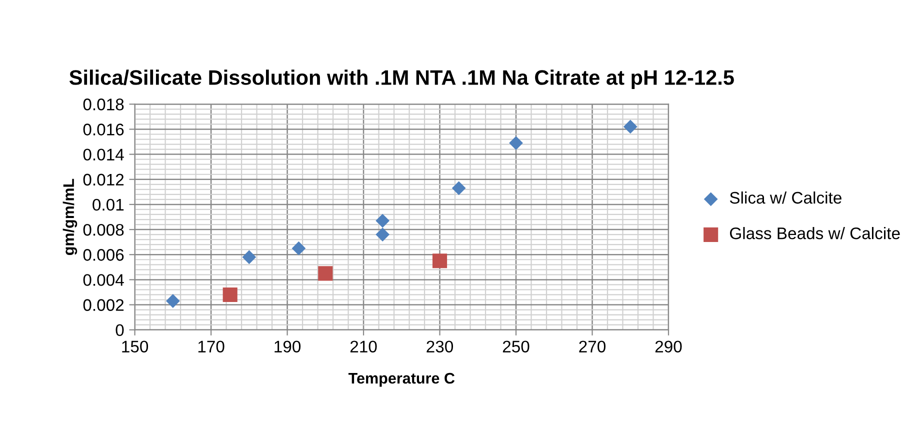 The image size is (917, 434). What do you see at coordinates (103, 104) in the screenshot?
I see `y-tick-label: 0.018` at bounding box center [103, 104].